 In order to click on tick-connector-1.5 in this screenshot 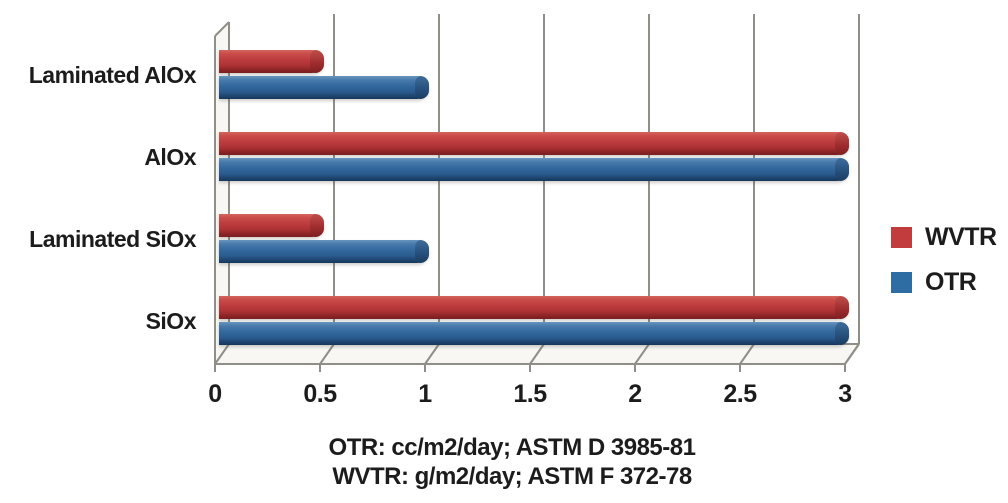, I will do `click(537, 354)`.